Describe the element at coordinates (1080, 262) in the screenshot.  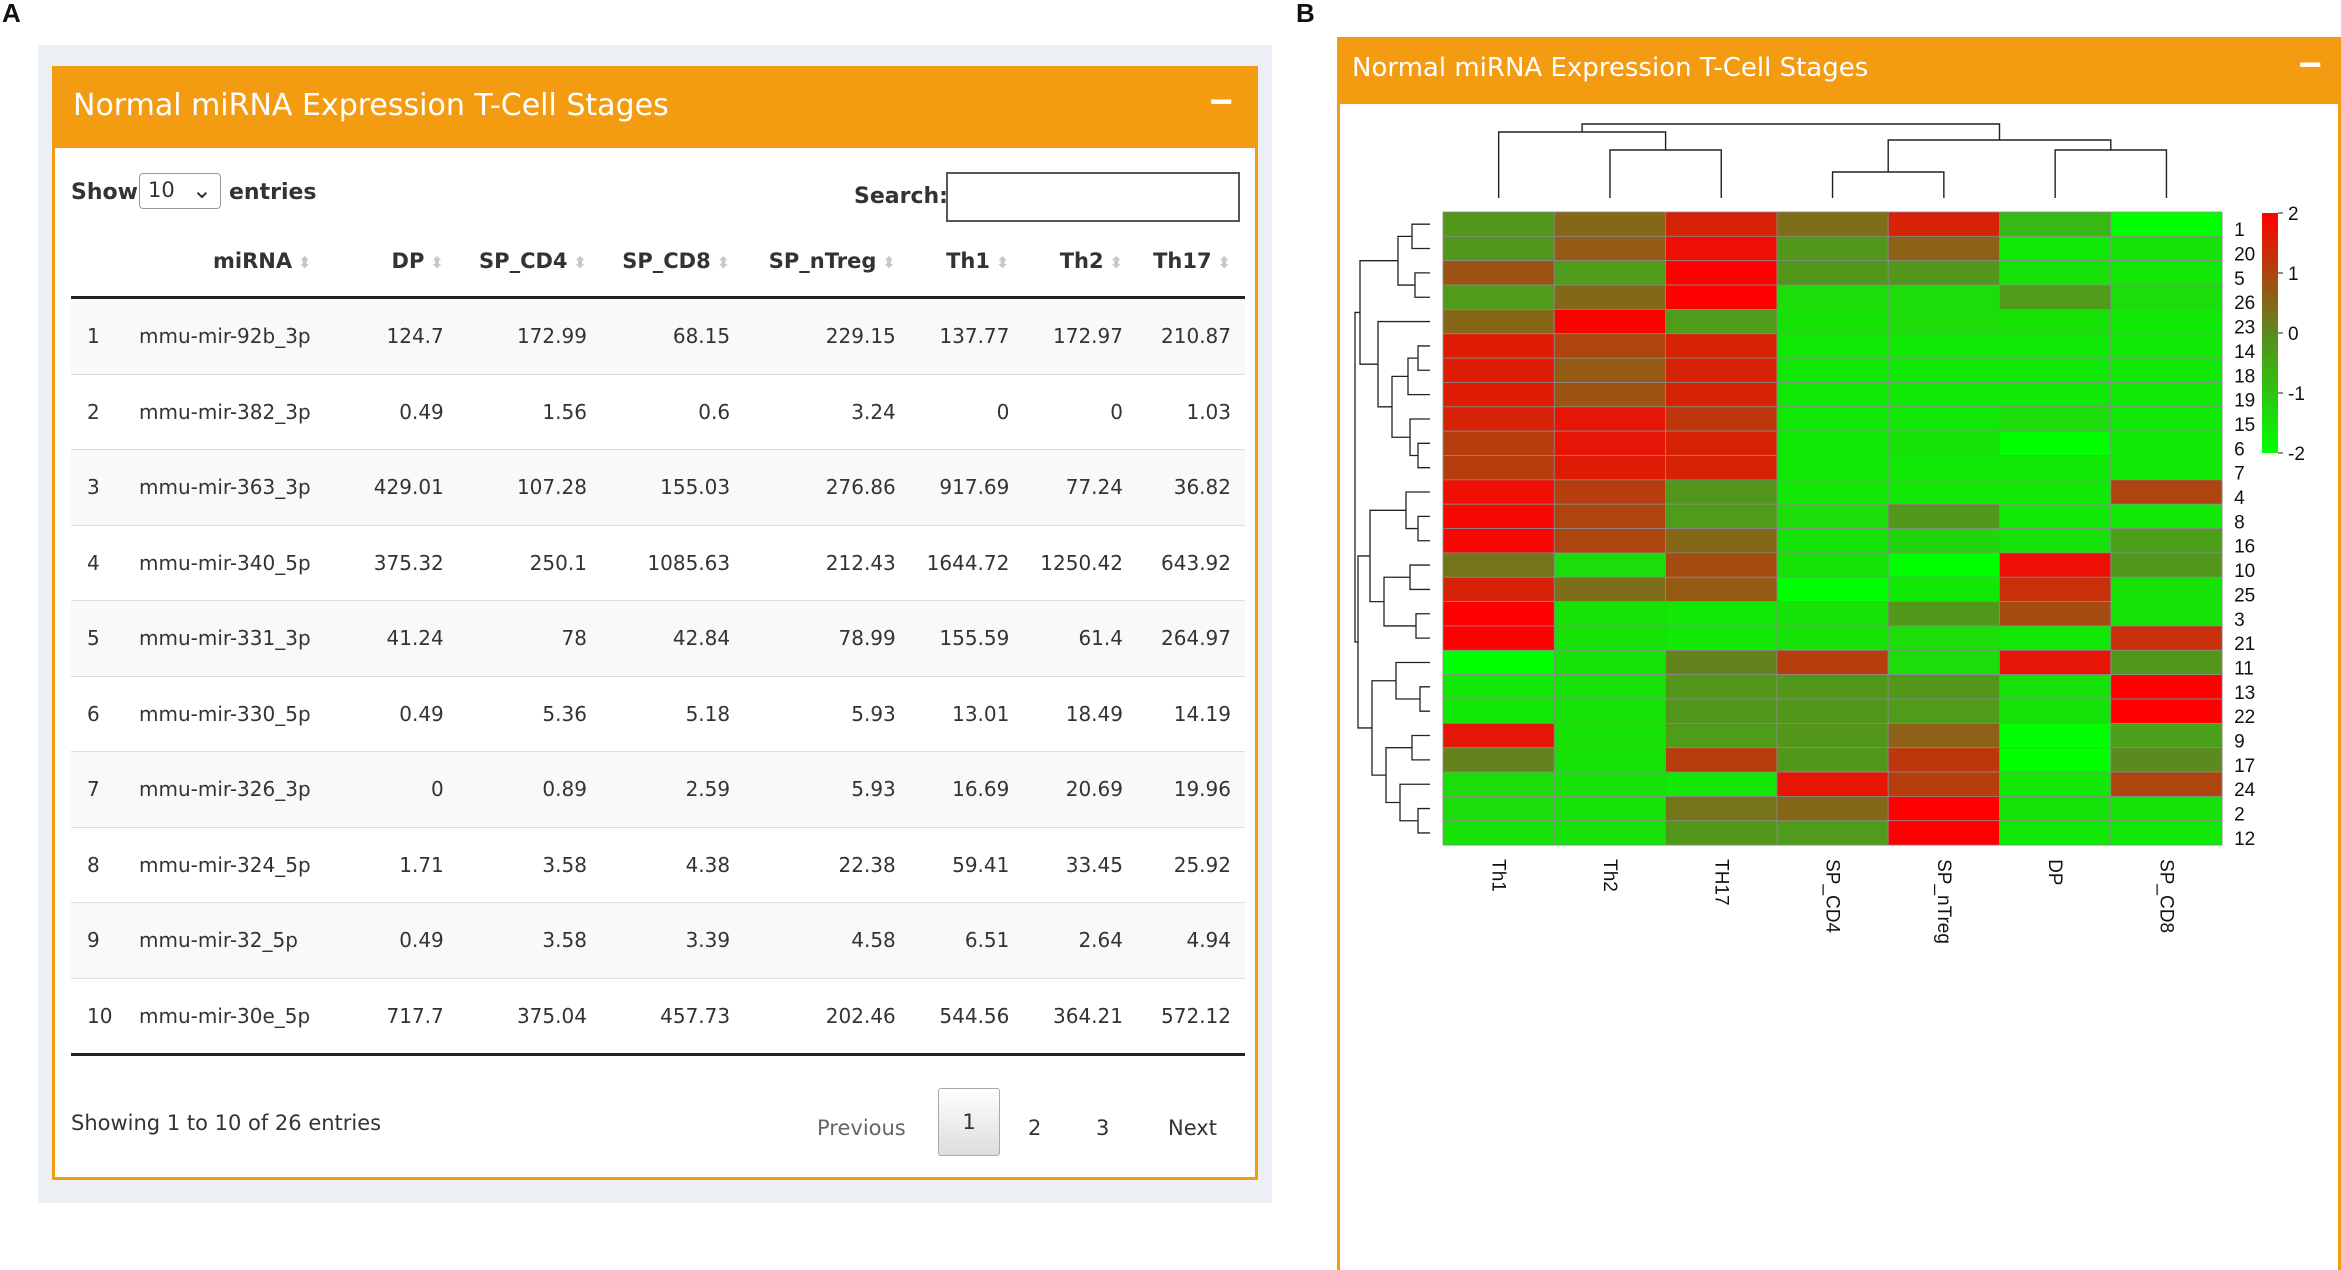
I see `column-header-th2: Th2 ⬍` at that location.